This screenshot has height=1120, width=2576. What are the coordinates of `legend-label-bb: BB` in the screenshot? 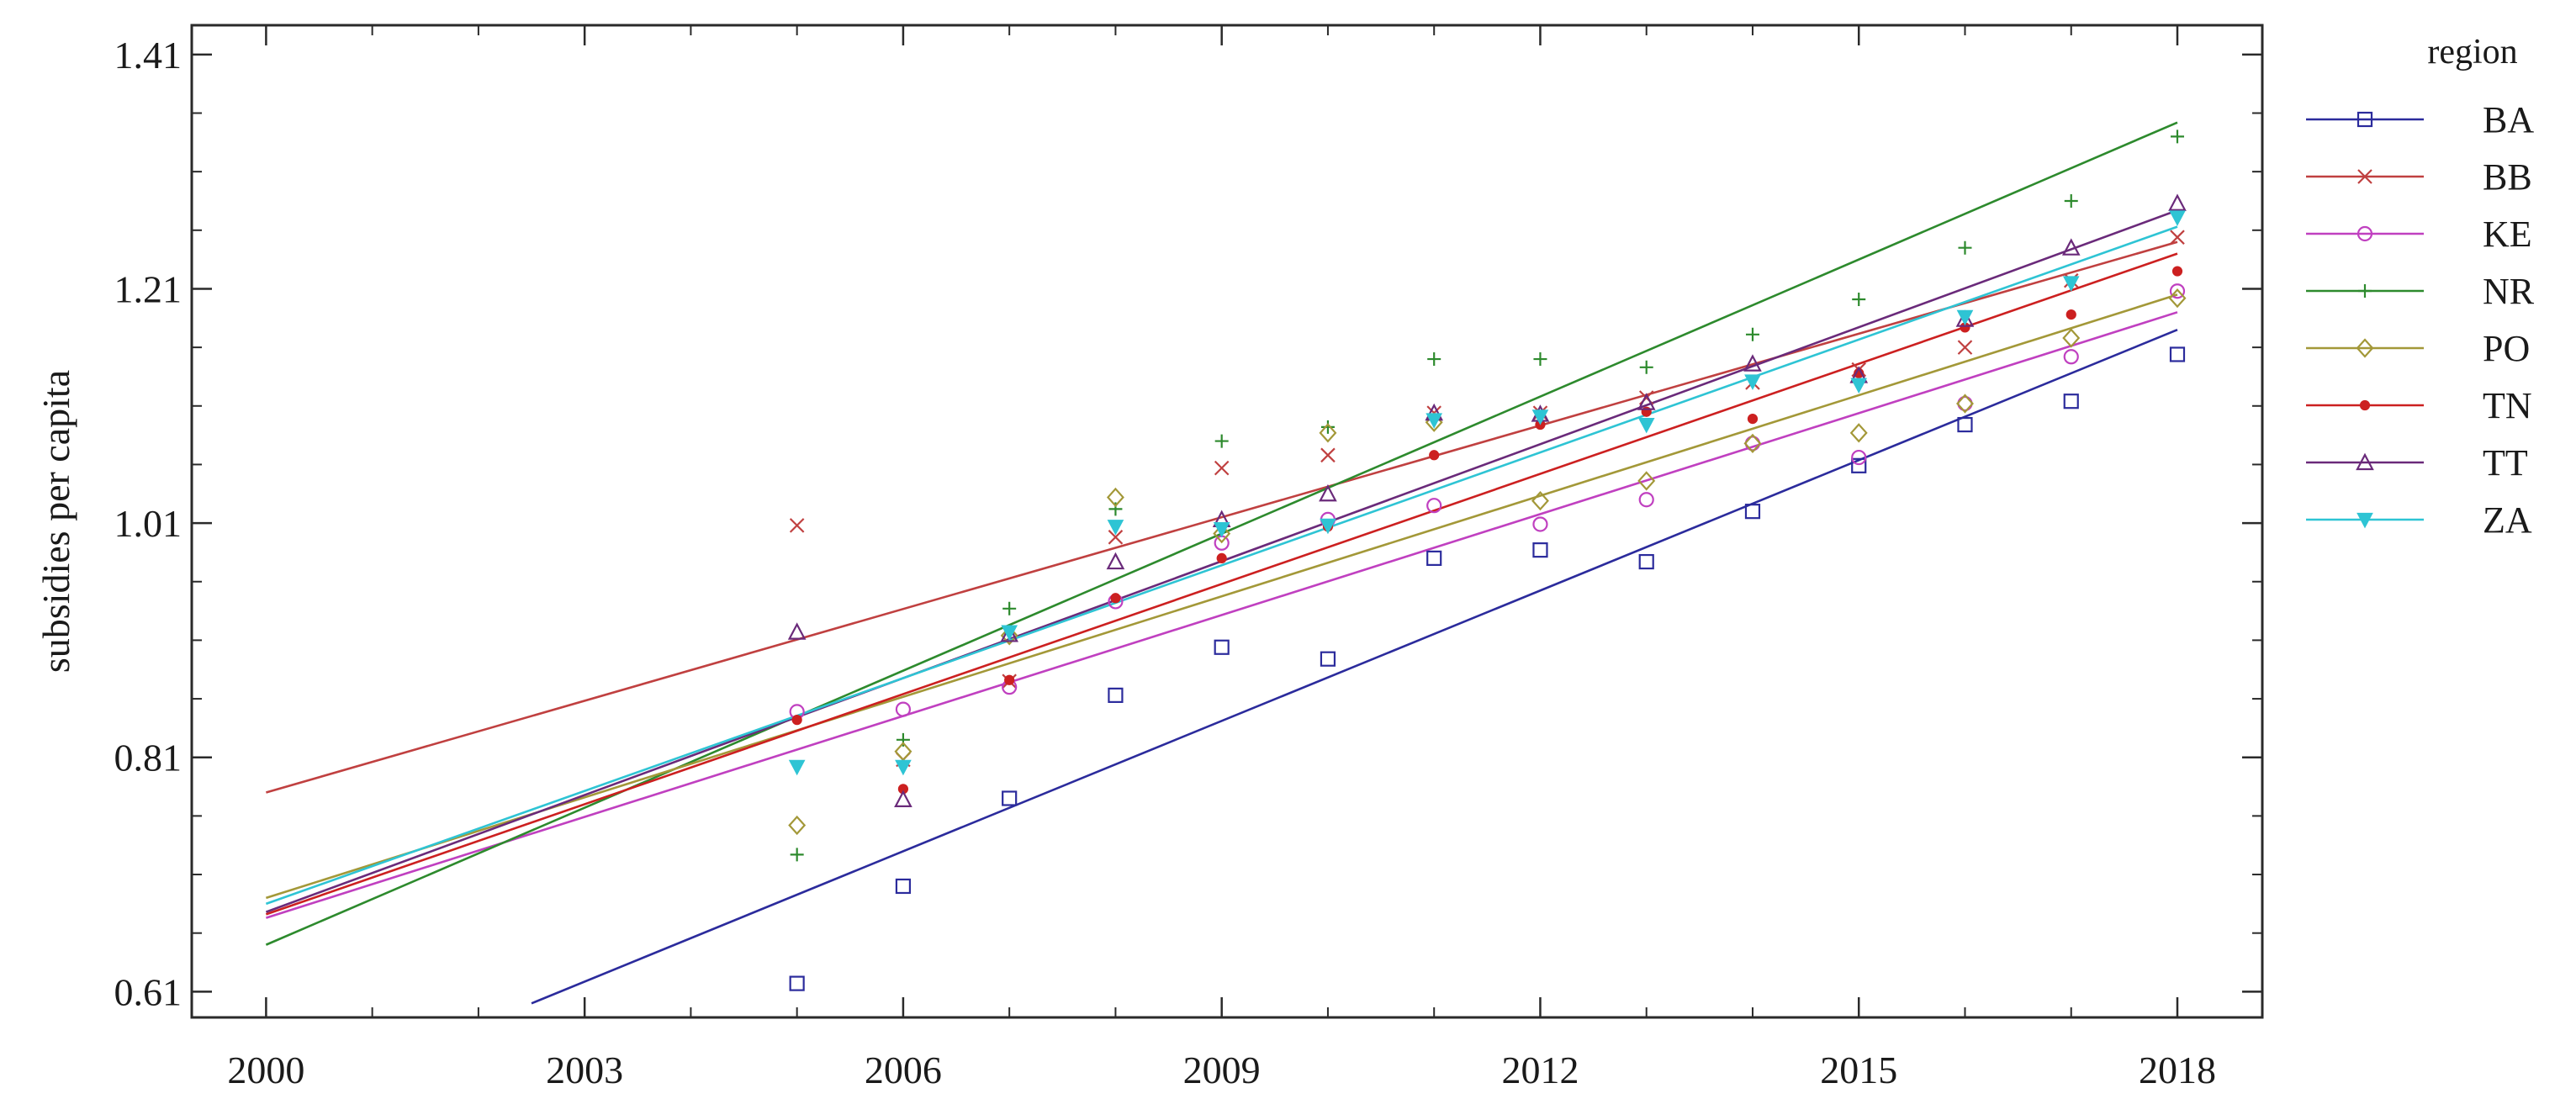 It's located at (2507, 177).